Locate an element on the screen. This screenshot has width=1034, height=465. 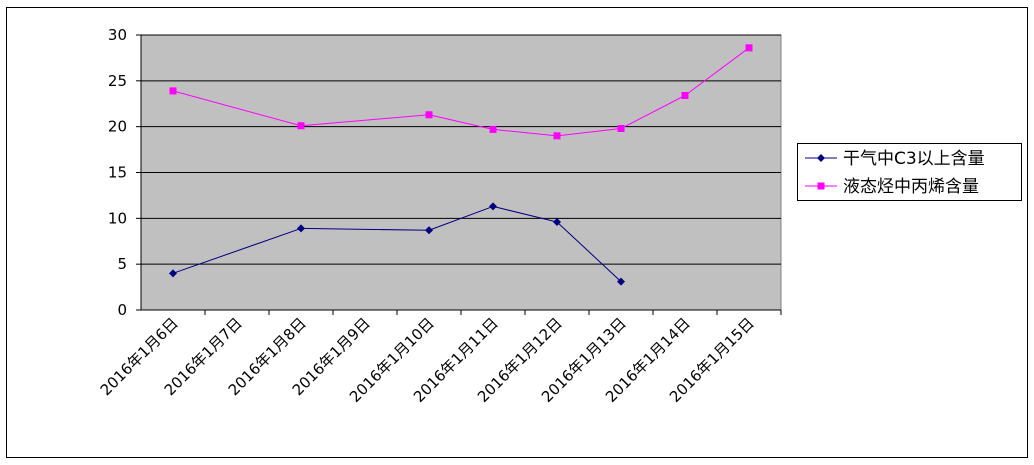
y-tick-label: 10 is located at coordinates (117, 218).